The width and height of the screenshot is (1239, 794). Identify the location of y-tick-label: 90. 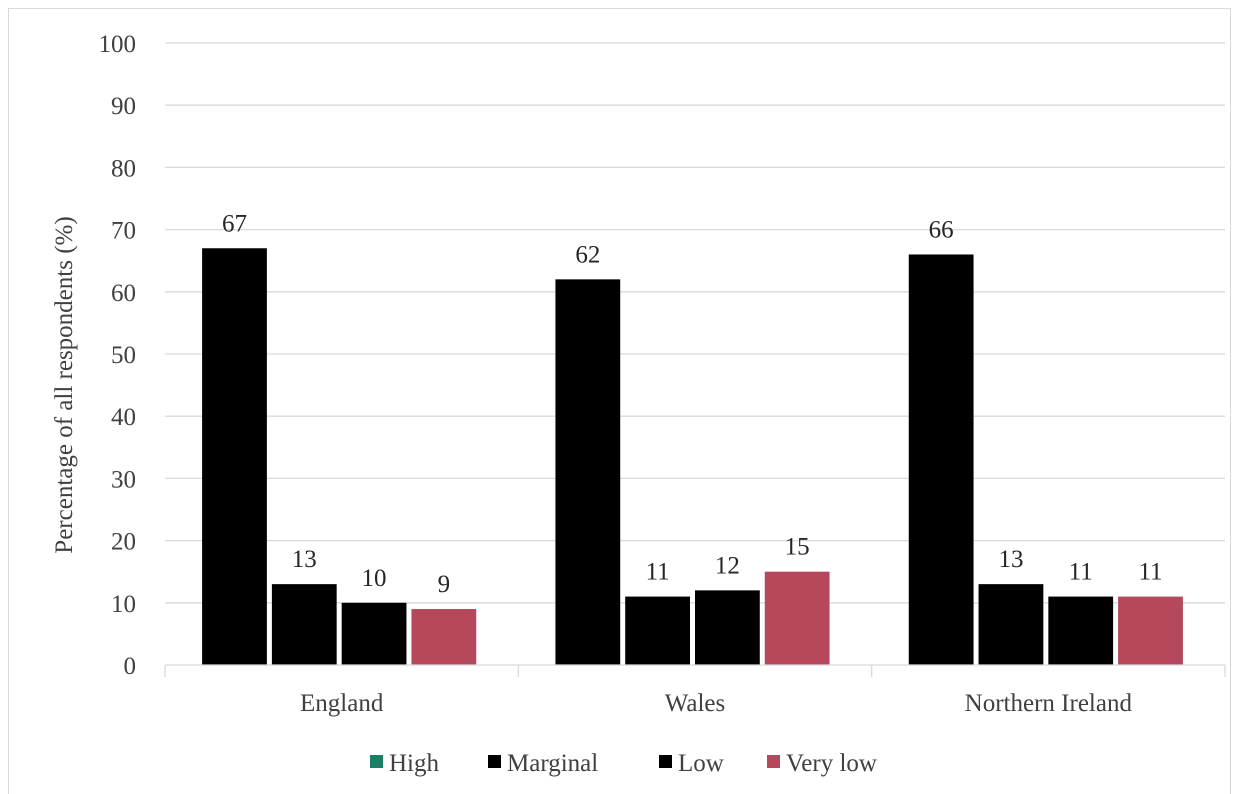
(123, 106).